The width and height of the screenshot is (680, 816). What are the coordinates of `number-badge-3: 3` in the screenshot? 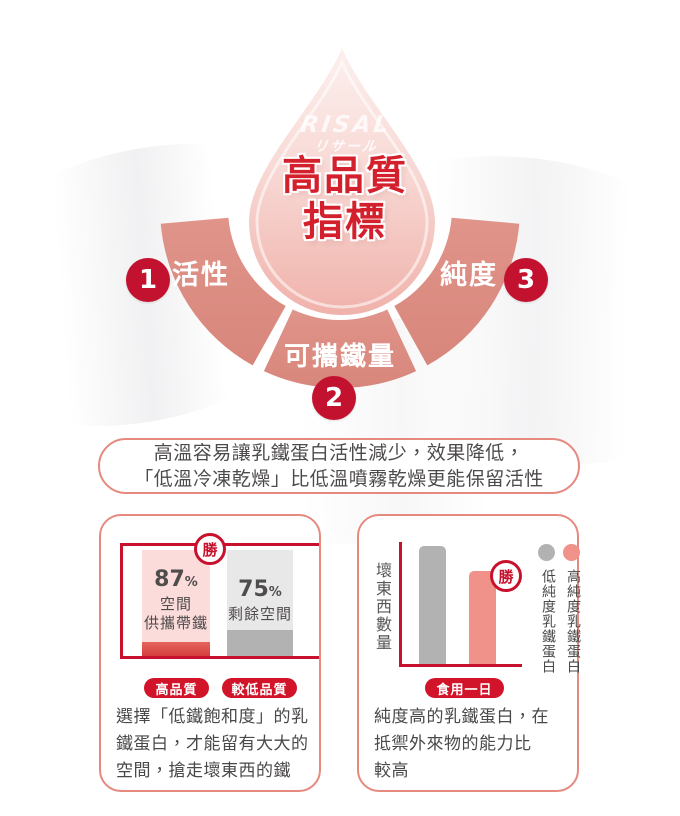 It's located at (526, 280).